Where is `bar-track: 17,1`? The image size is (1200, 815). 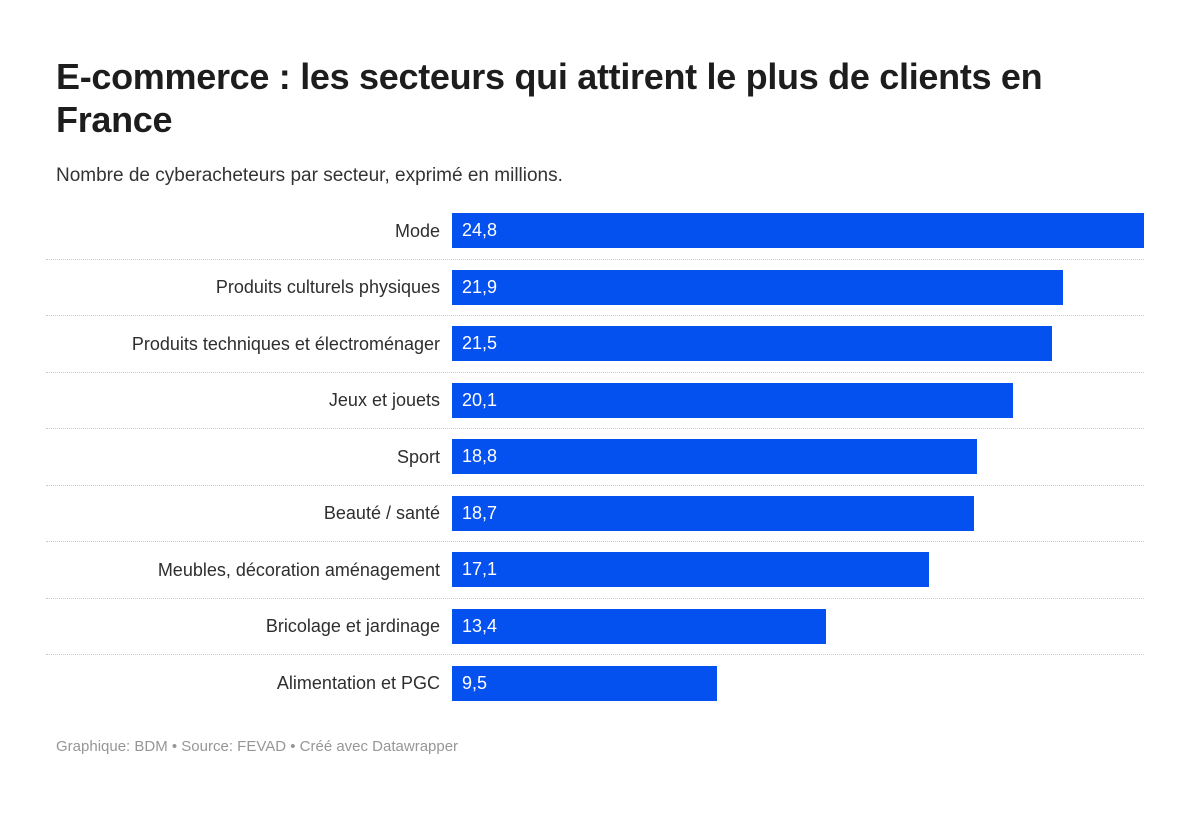 bar-track: 17,1 is located at coordinates (798, 570).